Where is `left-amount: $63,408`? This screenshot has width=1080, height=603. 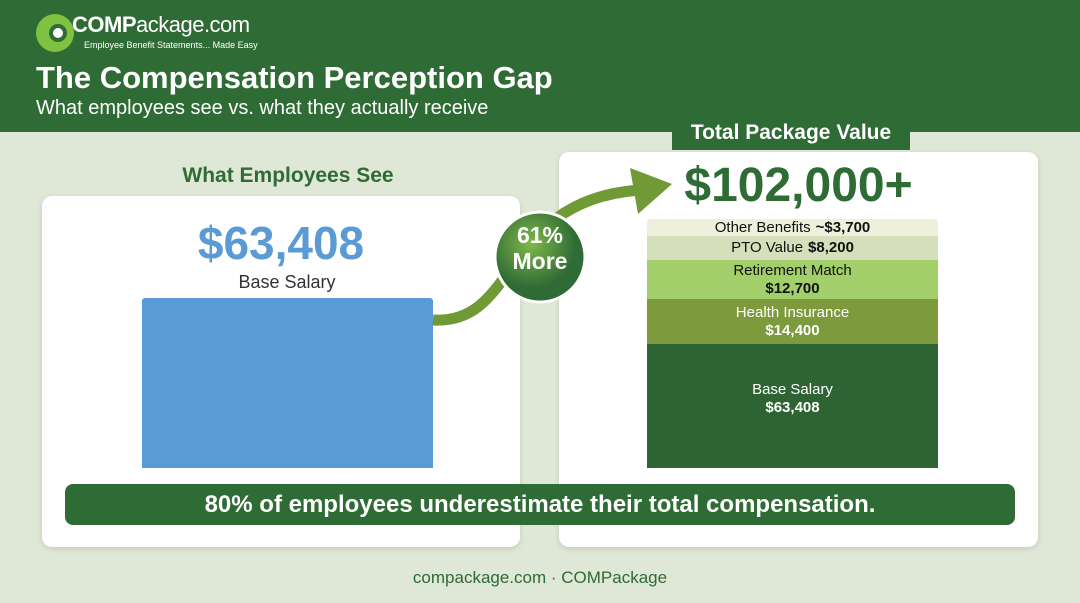
left-amount: $63,408 is located at coordinates (281, 243).